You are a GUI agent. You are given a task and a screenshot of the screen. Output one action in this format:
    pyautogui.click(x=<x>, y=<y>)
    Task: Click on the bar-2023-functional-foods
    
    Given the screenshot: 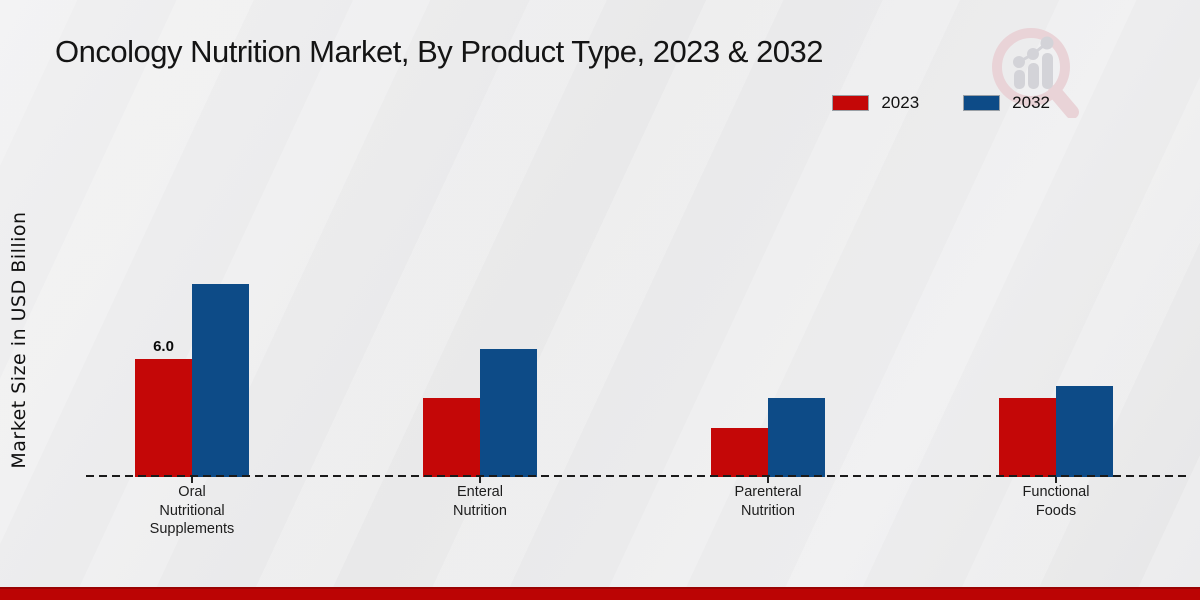 What is the action you would take?
    pyautogui.click(x=1027, y=437)
    